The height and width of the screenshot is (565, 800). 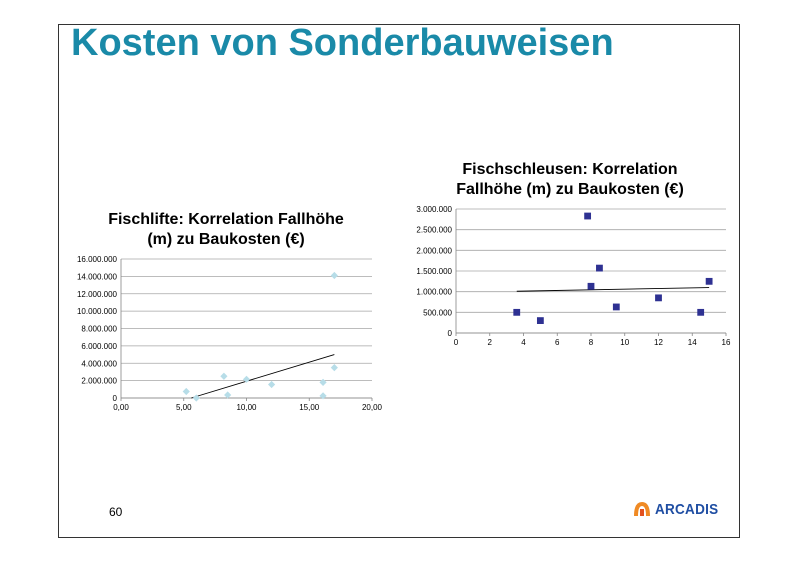 What do you see at coordinates (570, 169) in the screenshot?
I see `chart-title-line: Fischschleusen: Korrelation` at bounding box center [570, 169].